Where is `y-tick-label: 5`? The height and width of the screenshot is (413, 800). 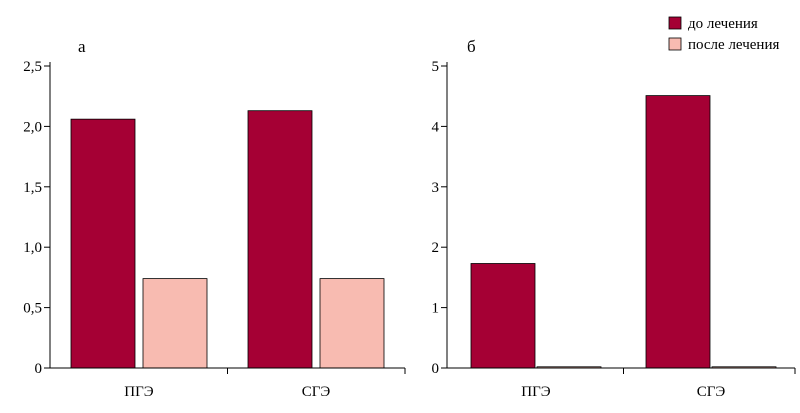 y-tick-label: 5 is located at coordinates (436, 67).